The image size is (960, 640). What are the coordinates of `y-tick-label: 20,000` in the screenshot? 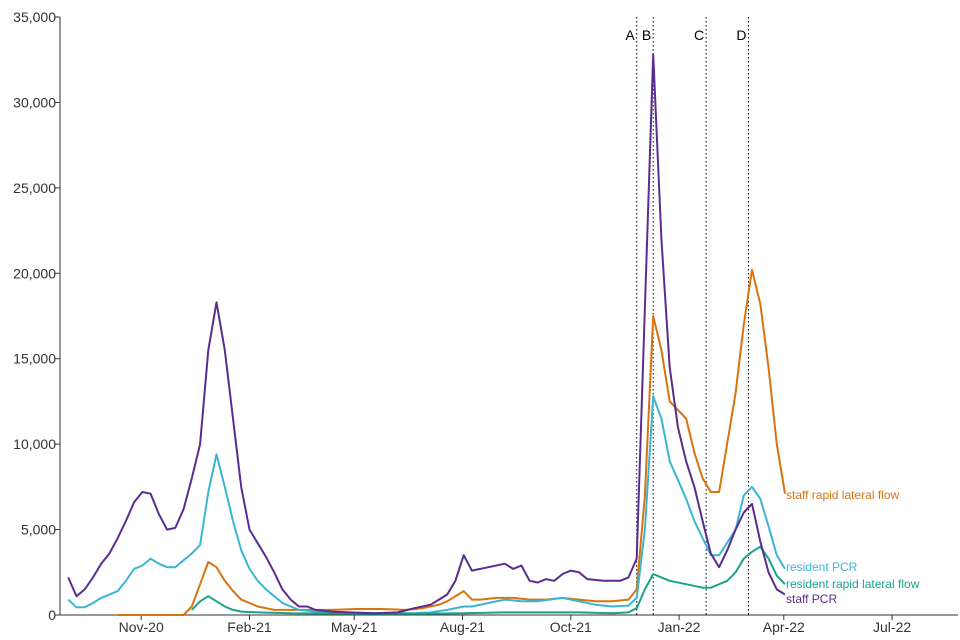 It's located at (34, 273).